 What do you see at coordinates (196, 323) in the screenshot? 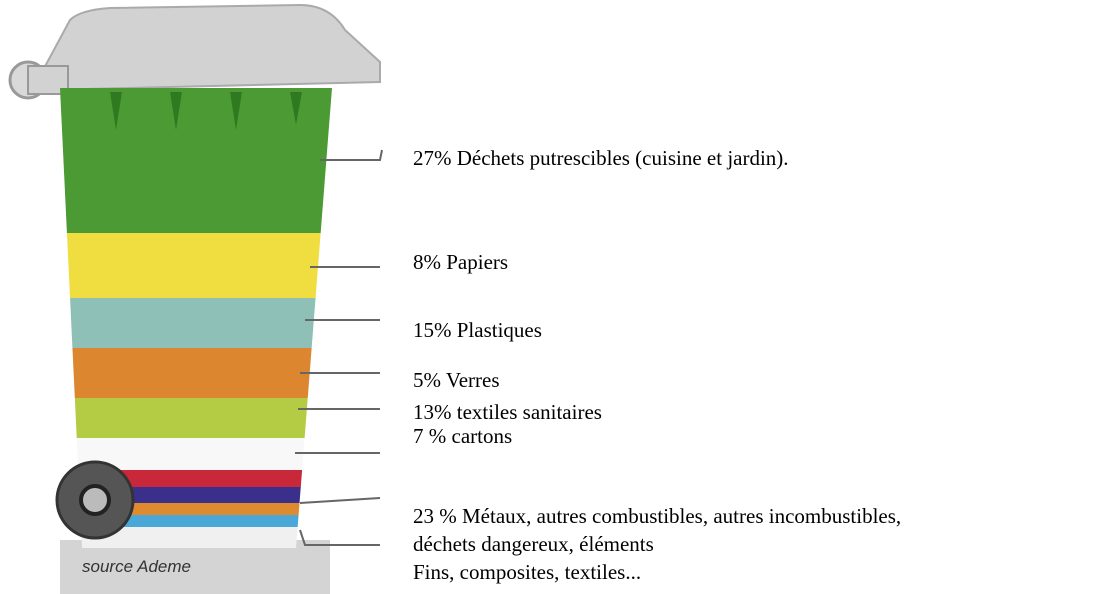
I see `layer-plastiques` at bounding box center [196, 323].